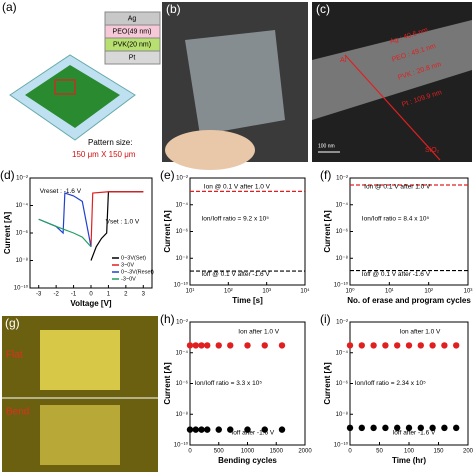 The width and height of the screenshot is (474, 474). What do you see at coordinates (39, 295) in the screenshot?
I see `x-tick-label: -3` at bounding box center [39, 295].